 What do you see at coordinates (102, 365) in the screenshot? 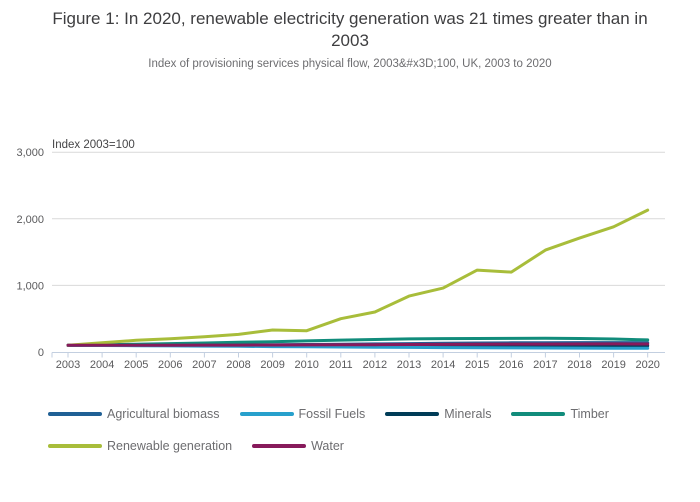
I see `x-tick-label: 2004` at bounding box center [102, 365].